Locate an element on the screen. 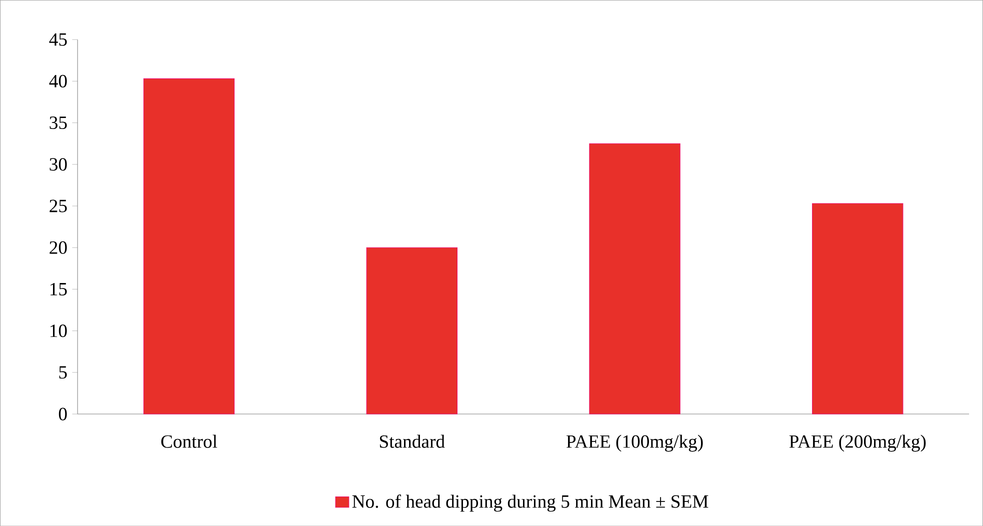 The image size is (983, 526). x-tick-label: Standard is located at coordinates (412, 441).